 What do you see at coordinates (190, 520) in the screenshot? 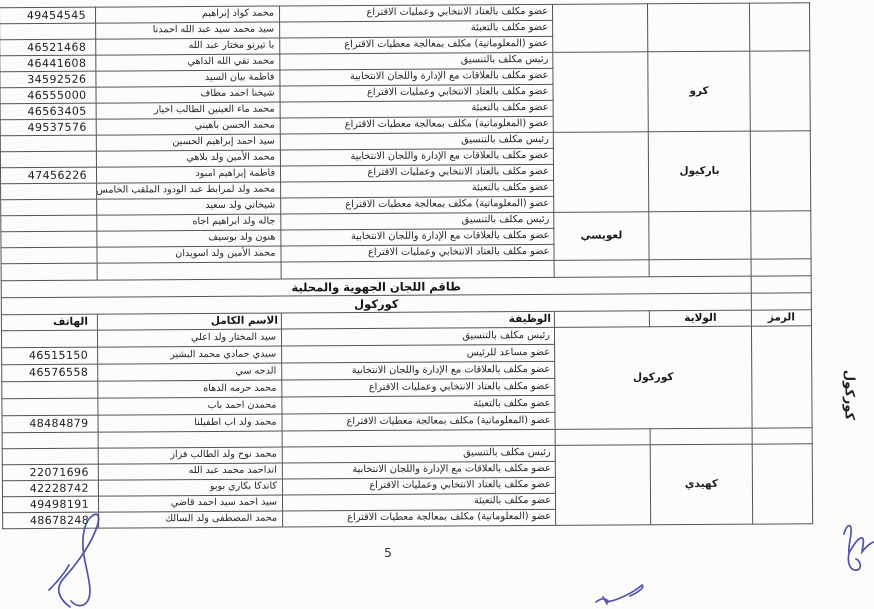
I see `name-cell: محمد المصطفى ولد السالك` at bounding box center [190, 520].